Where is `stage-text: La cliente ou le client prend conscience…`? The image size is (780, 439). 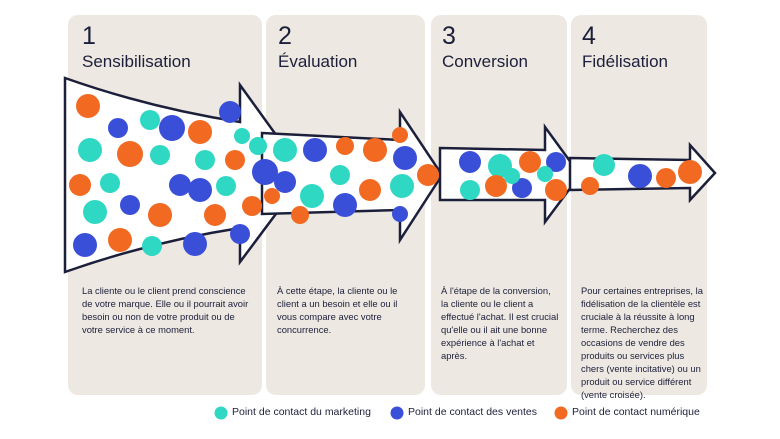 stage-text: La cliente ou le client prend conscience… is located at coordinates (165, 310).